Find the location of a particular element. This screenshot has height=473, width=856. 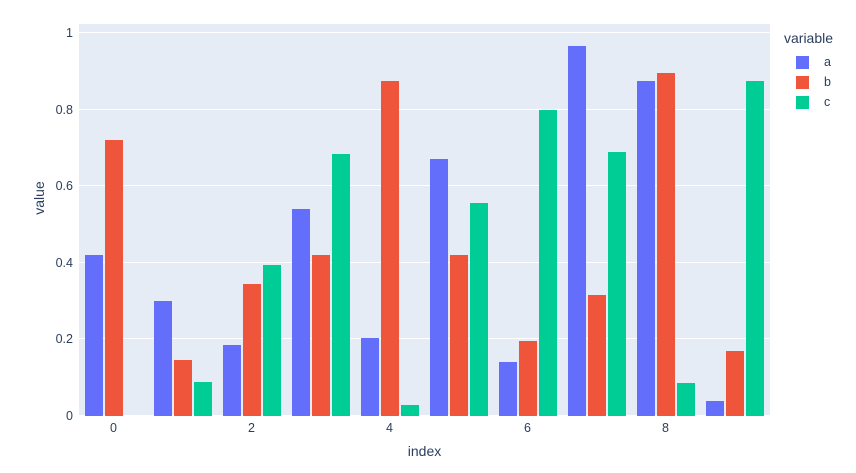

y-tick-label-0: 0 is located at coordinates (69, 416).